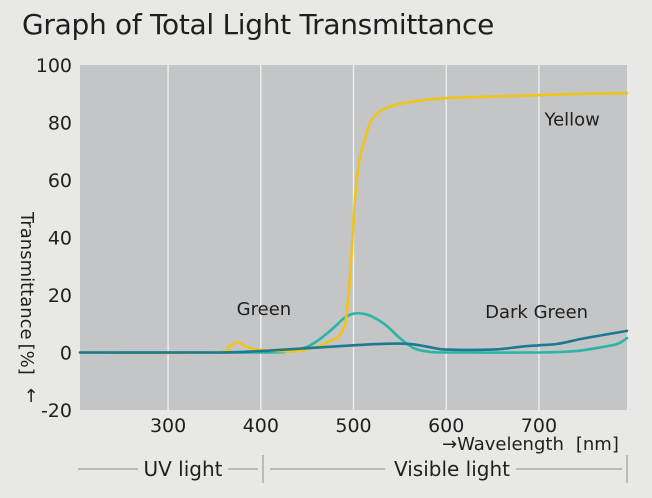  I want to click on chart-title: Graph of Total Light Transmittance, so click(258, 24).